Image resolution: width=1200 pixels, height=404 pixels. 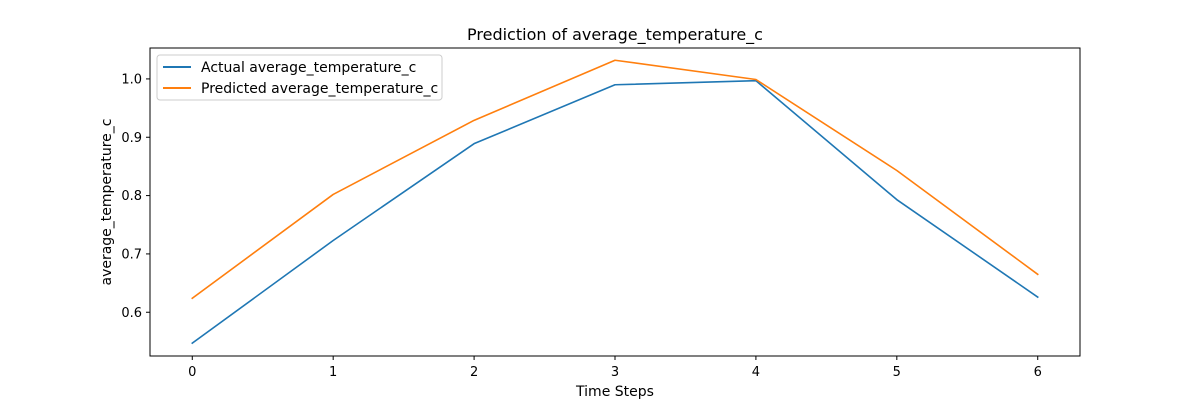 What do you see at coordinates (1038, 372) in the screenshot?
I see `x-tick-label: 6` at bounding box center [1038, 372].